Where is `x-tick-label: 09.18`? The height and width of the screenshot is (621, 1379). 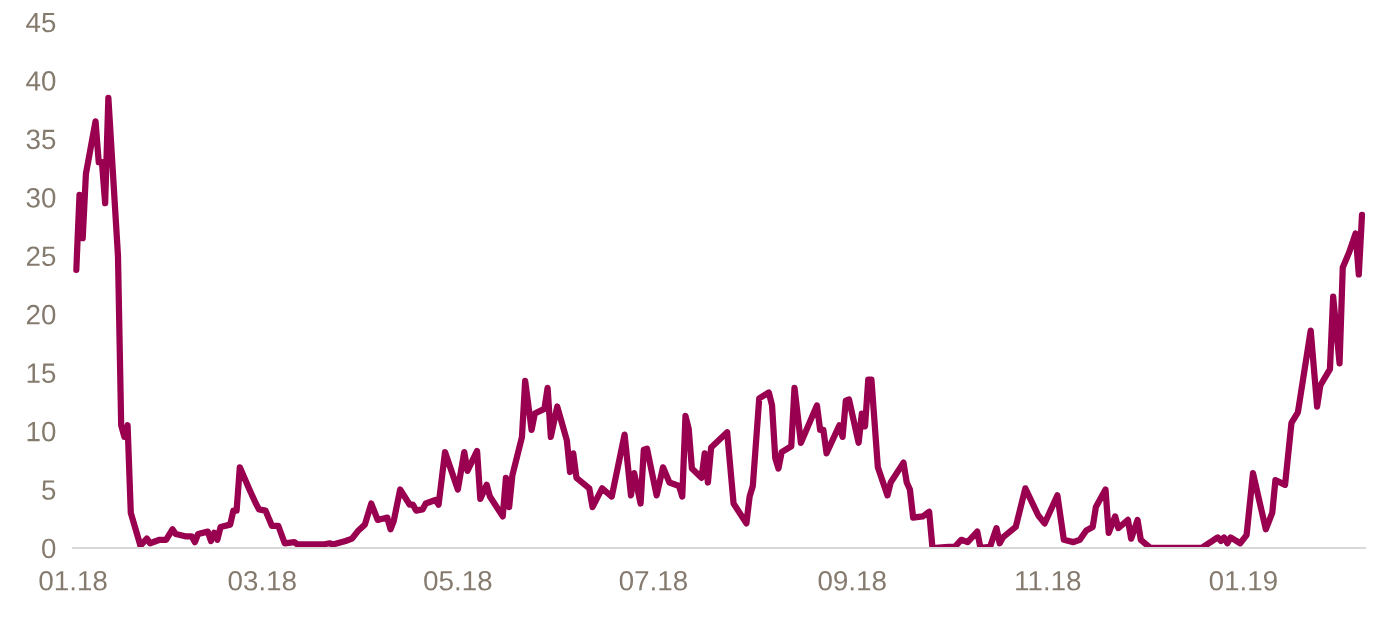 x-tick-label: 09.18 is located at coordinates (852, 580).